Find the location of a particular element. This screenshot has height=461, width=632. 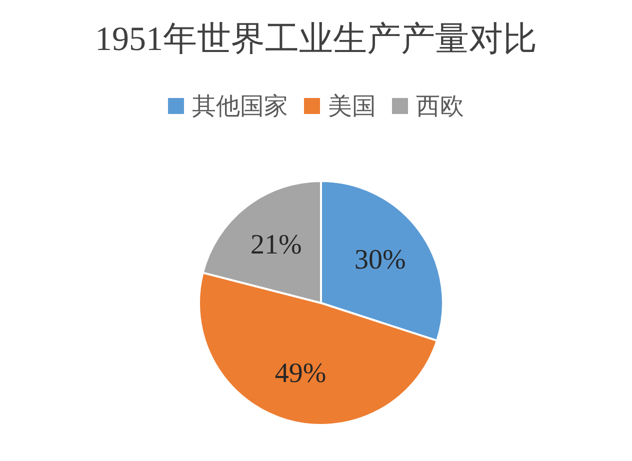

data-label: 21% is located at coordinates (276, 245).